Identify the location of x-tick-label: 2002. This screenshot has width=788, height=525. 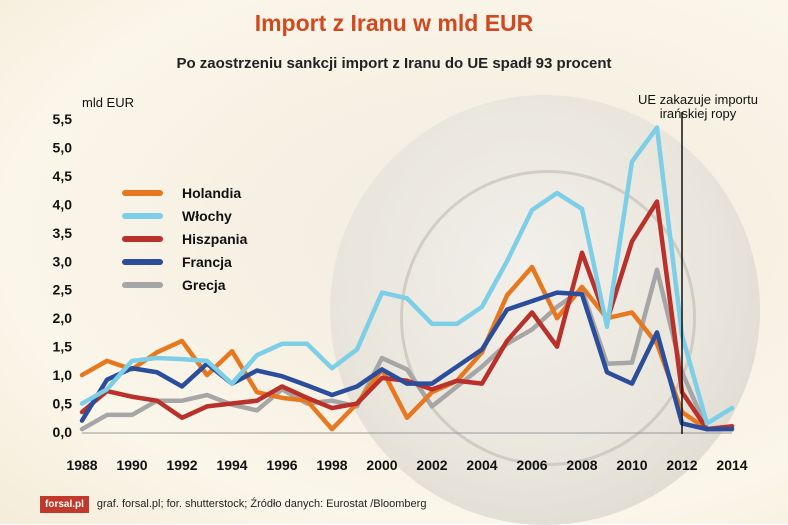
(431, 465).